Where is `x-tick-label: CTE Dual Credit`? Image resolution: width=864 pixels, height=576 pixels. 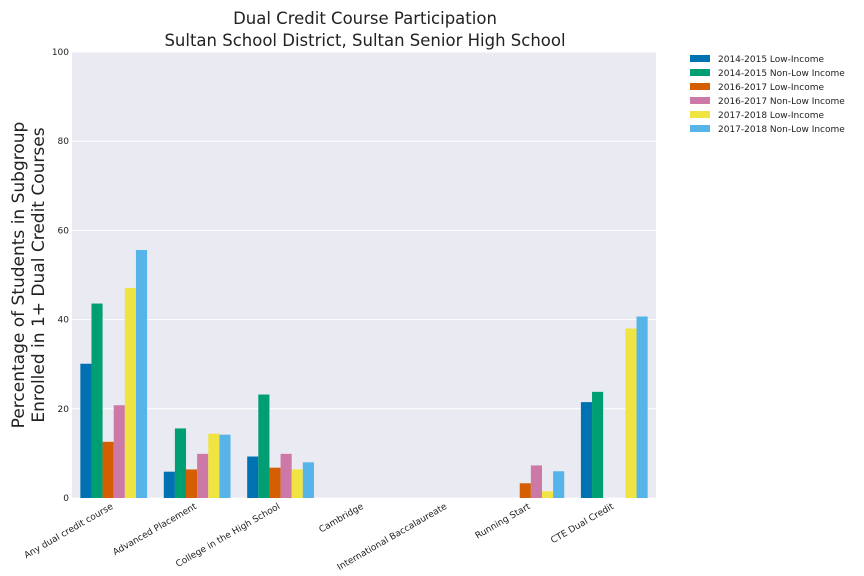
x-tick-label: CTE Dual Credit is located at coordinates (582, 524).